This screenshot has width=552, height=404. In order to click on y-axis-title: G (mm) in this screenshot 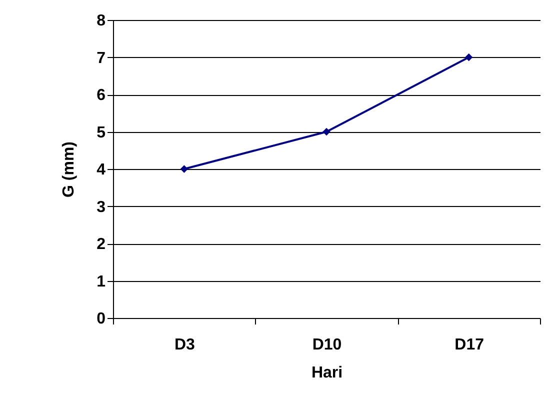, I will do `click(69, 170)`.